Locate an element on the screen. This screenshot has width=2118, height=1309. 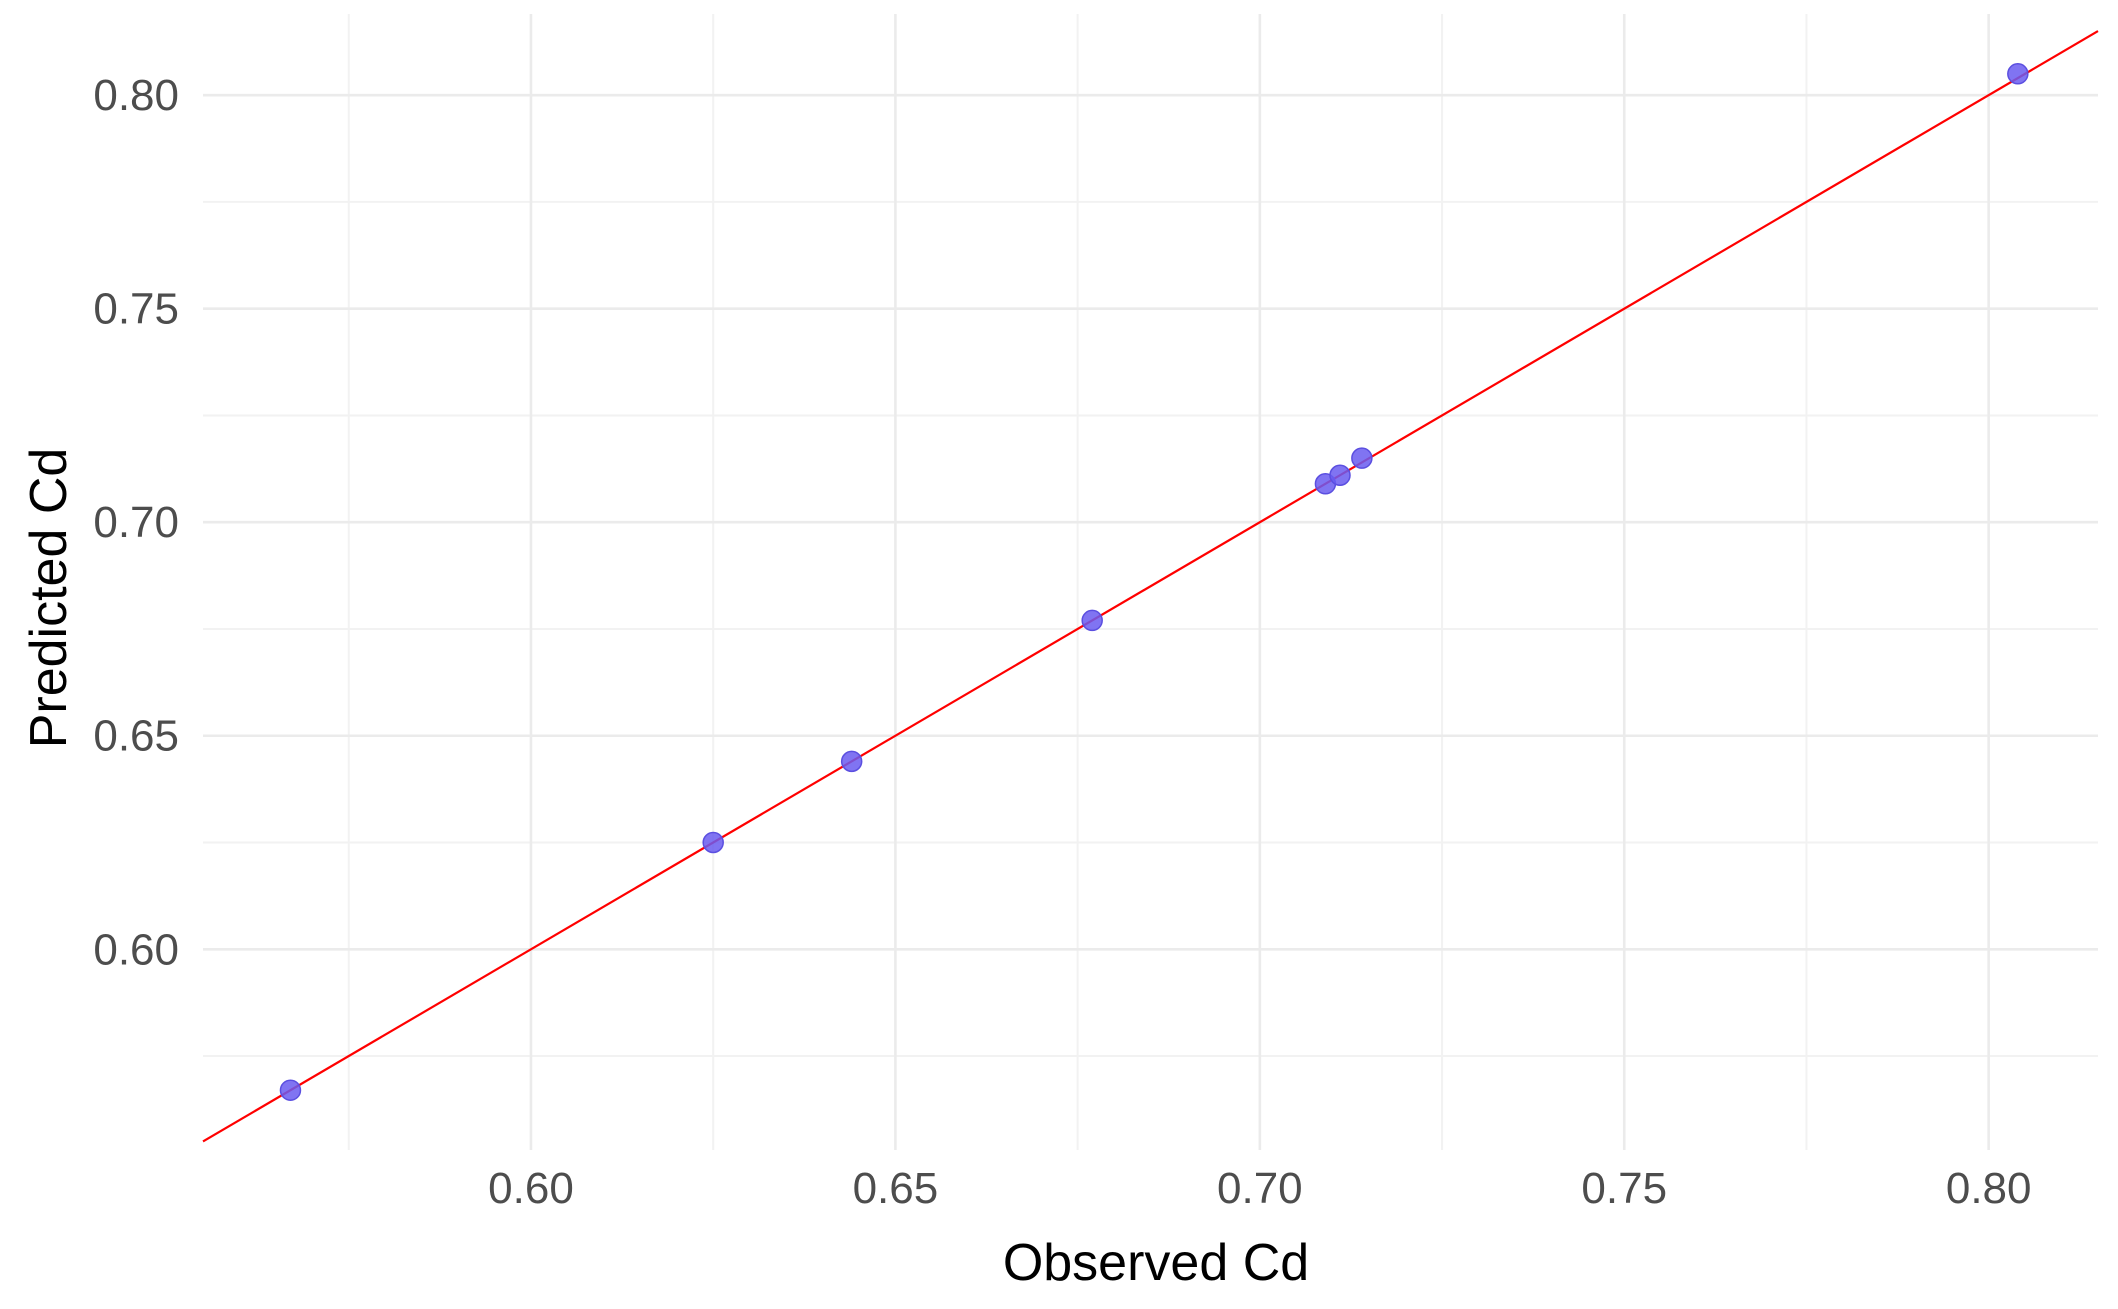
y-tick-label: 0.80 is located at coordinates (136, 95).